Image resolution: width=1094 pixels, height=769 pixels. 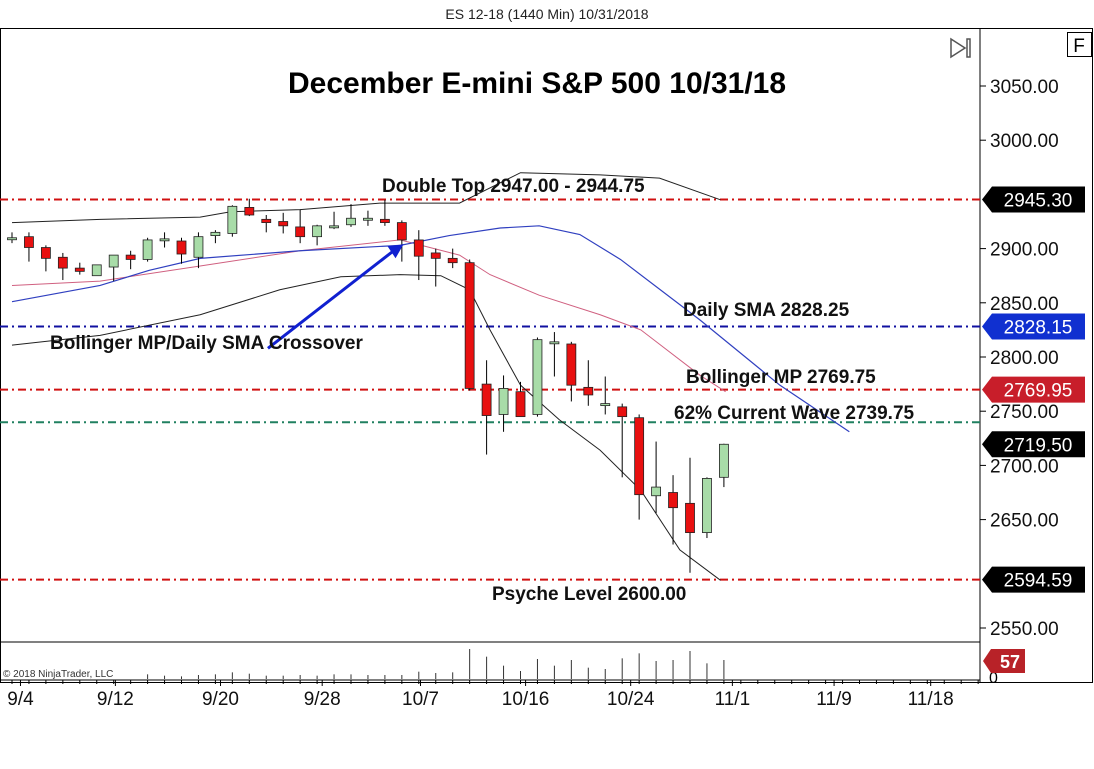 I want to click on level-annotation: Daily SMA 2828.25, so click(x=766, y=310).